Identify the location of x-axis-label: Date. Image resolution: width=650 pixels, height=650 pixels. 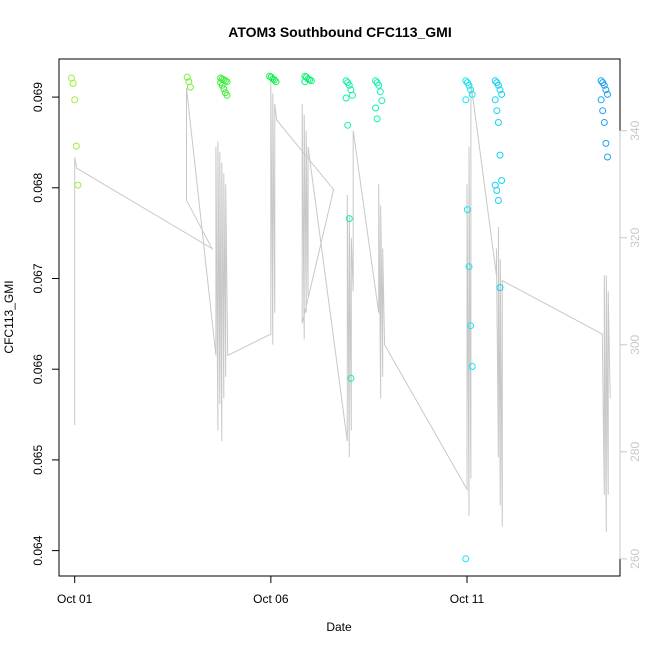
(339, 627).